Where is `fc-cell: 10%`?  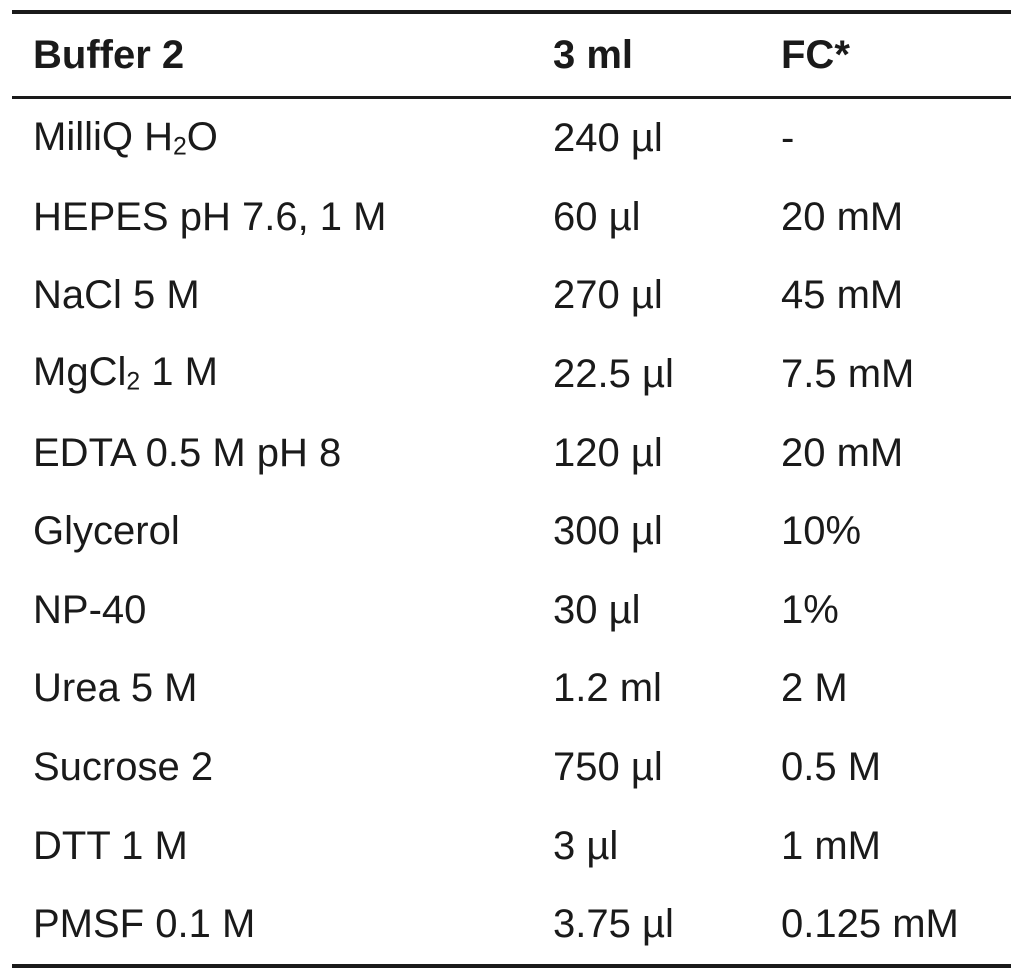 fc-cell: 10% is located at coordinates (821, 531).